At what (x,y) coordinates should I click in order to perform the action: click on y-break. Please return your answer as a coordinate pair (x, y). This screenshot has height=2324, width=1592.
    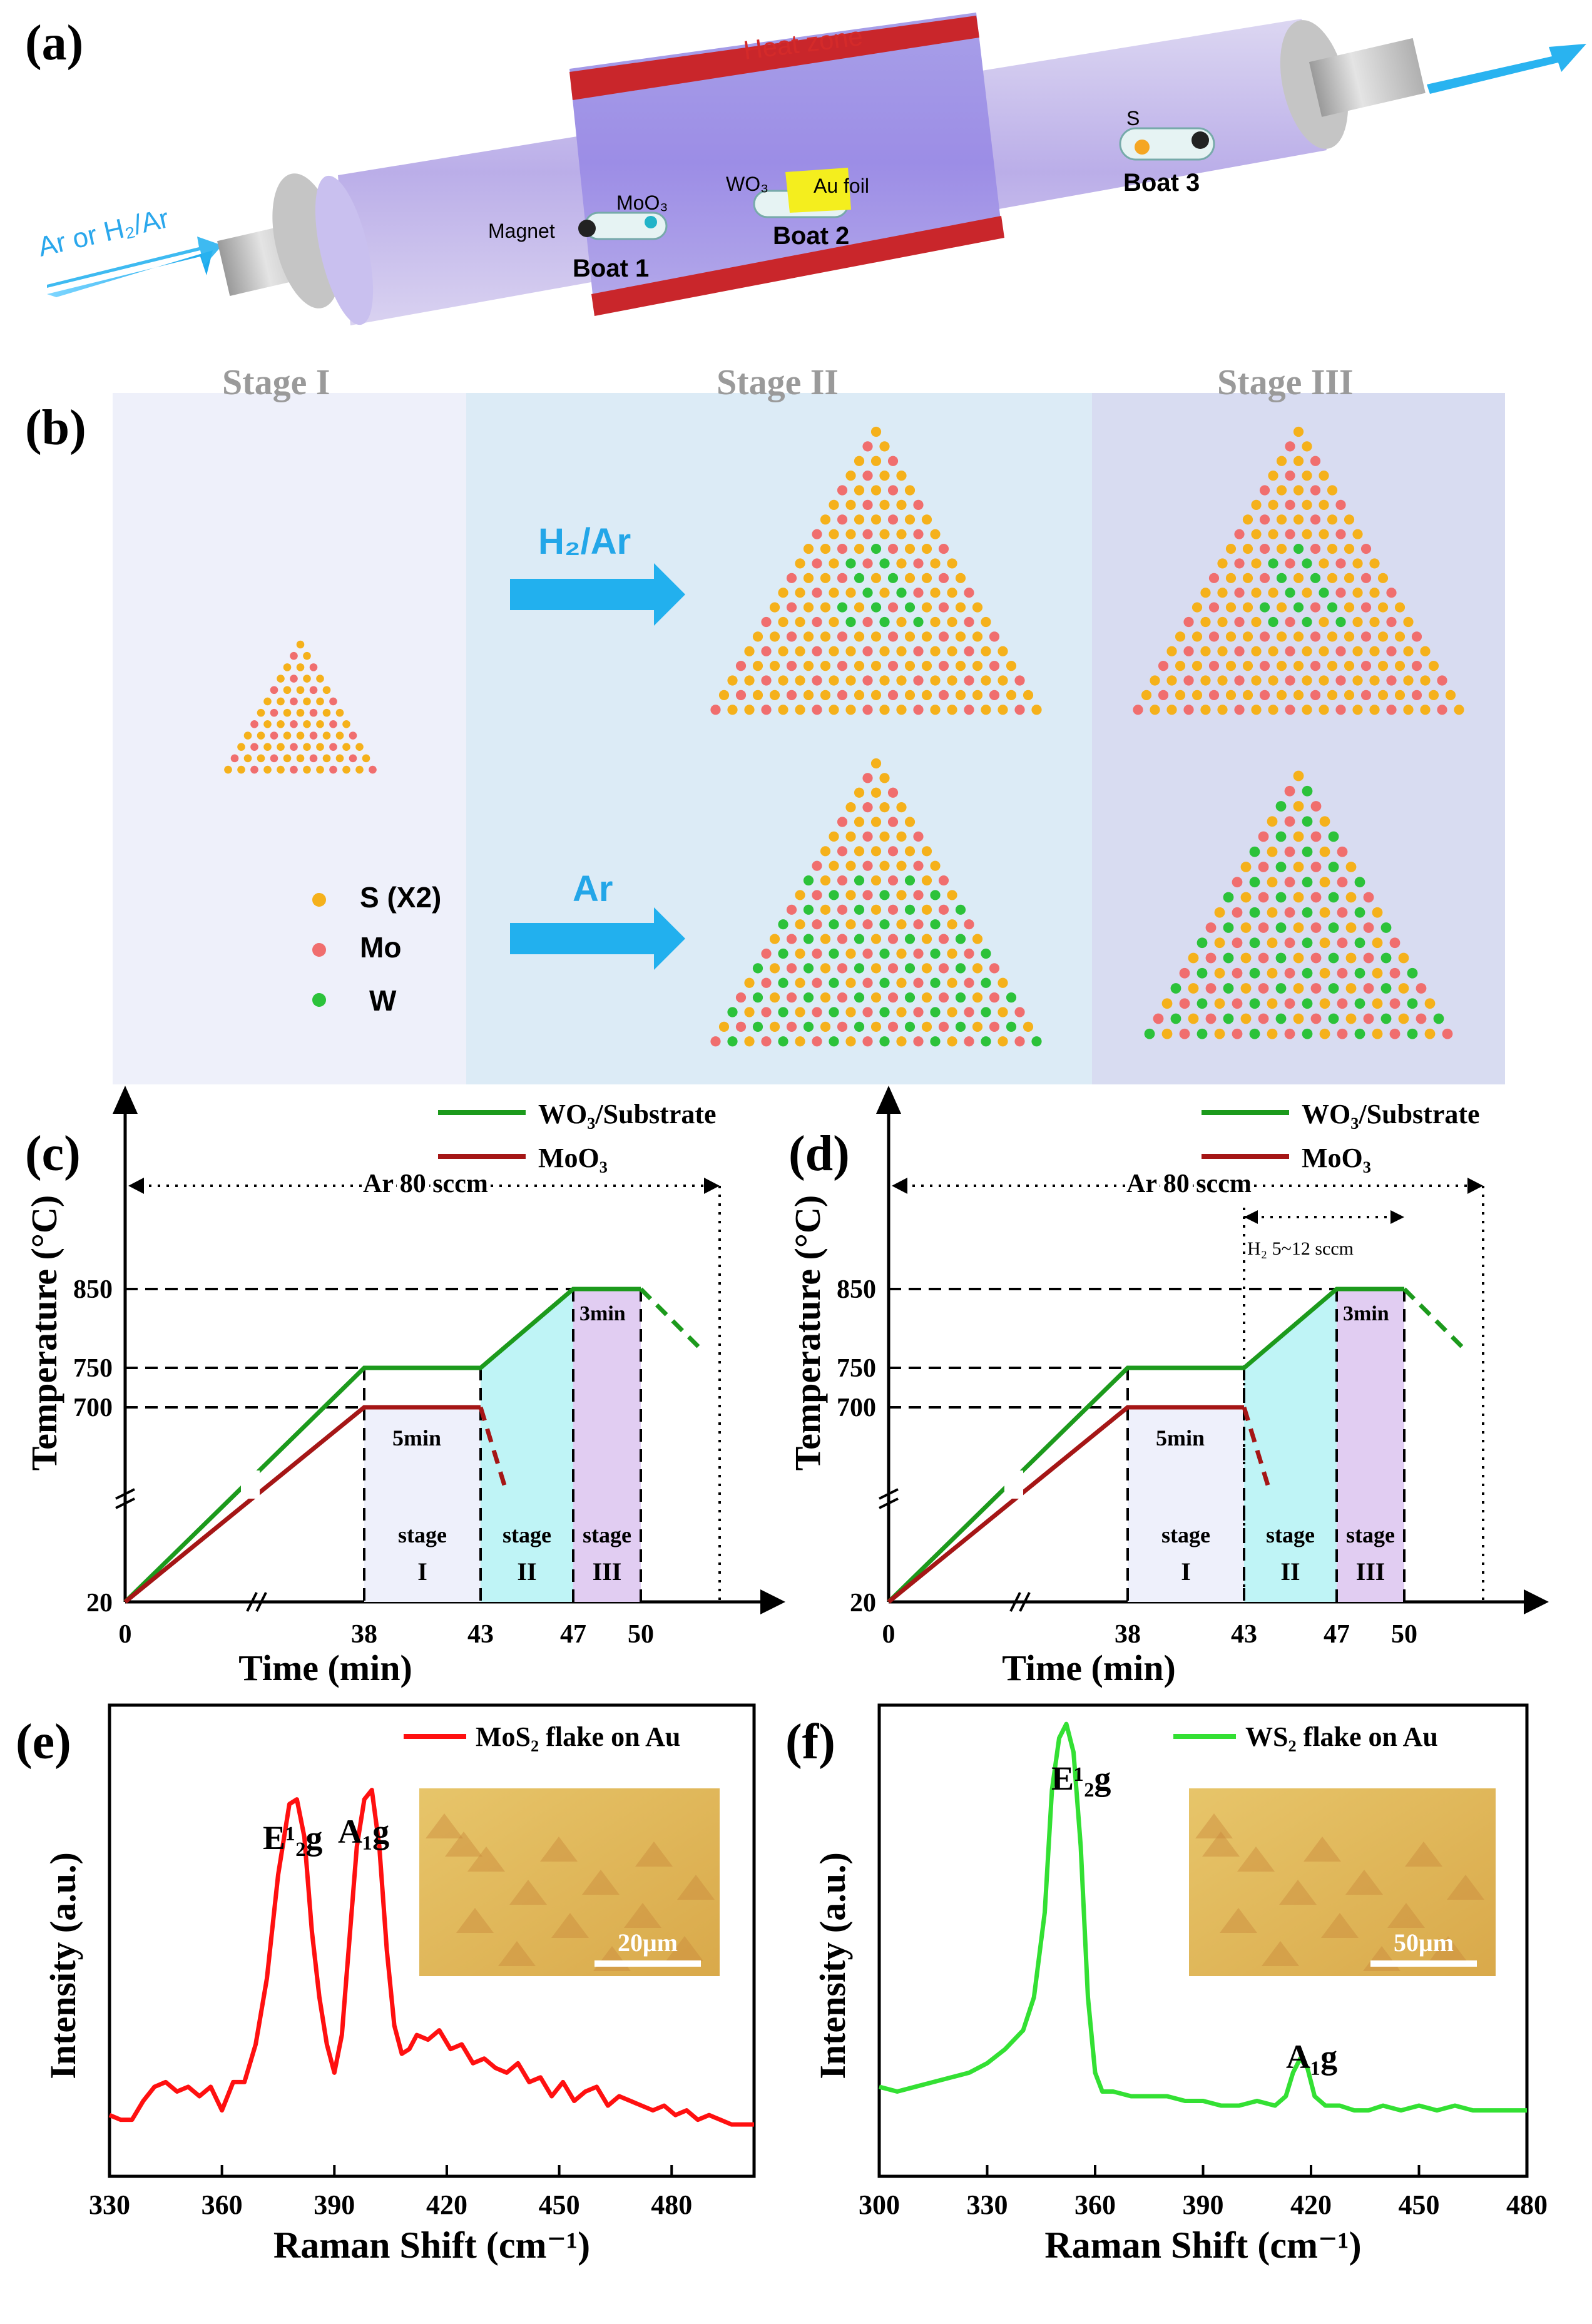
    Looking at the image, I should click on (889, 1494).